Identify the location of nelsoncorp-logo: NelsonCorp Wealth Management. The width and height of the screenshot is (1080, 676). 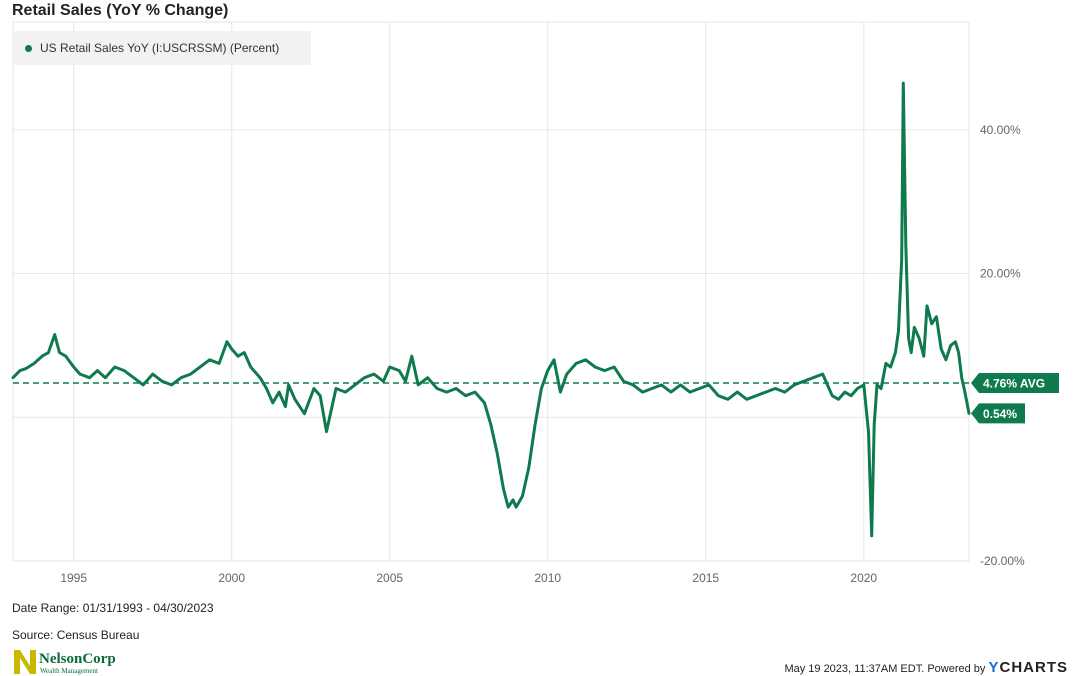
(65, 662).